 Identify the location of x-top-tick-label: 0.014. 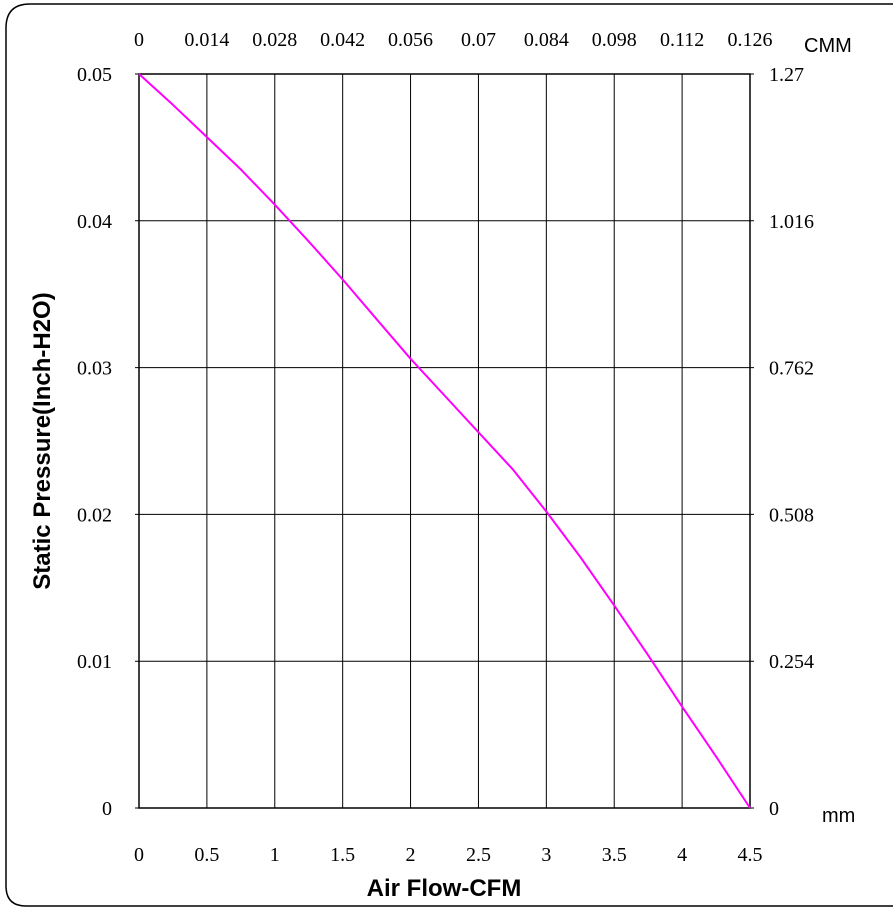
(206, 40).